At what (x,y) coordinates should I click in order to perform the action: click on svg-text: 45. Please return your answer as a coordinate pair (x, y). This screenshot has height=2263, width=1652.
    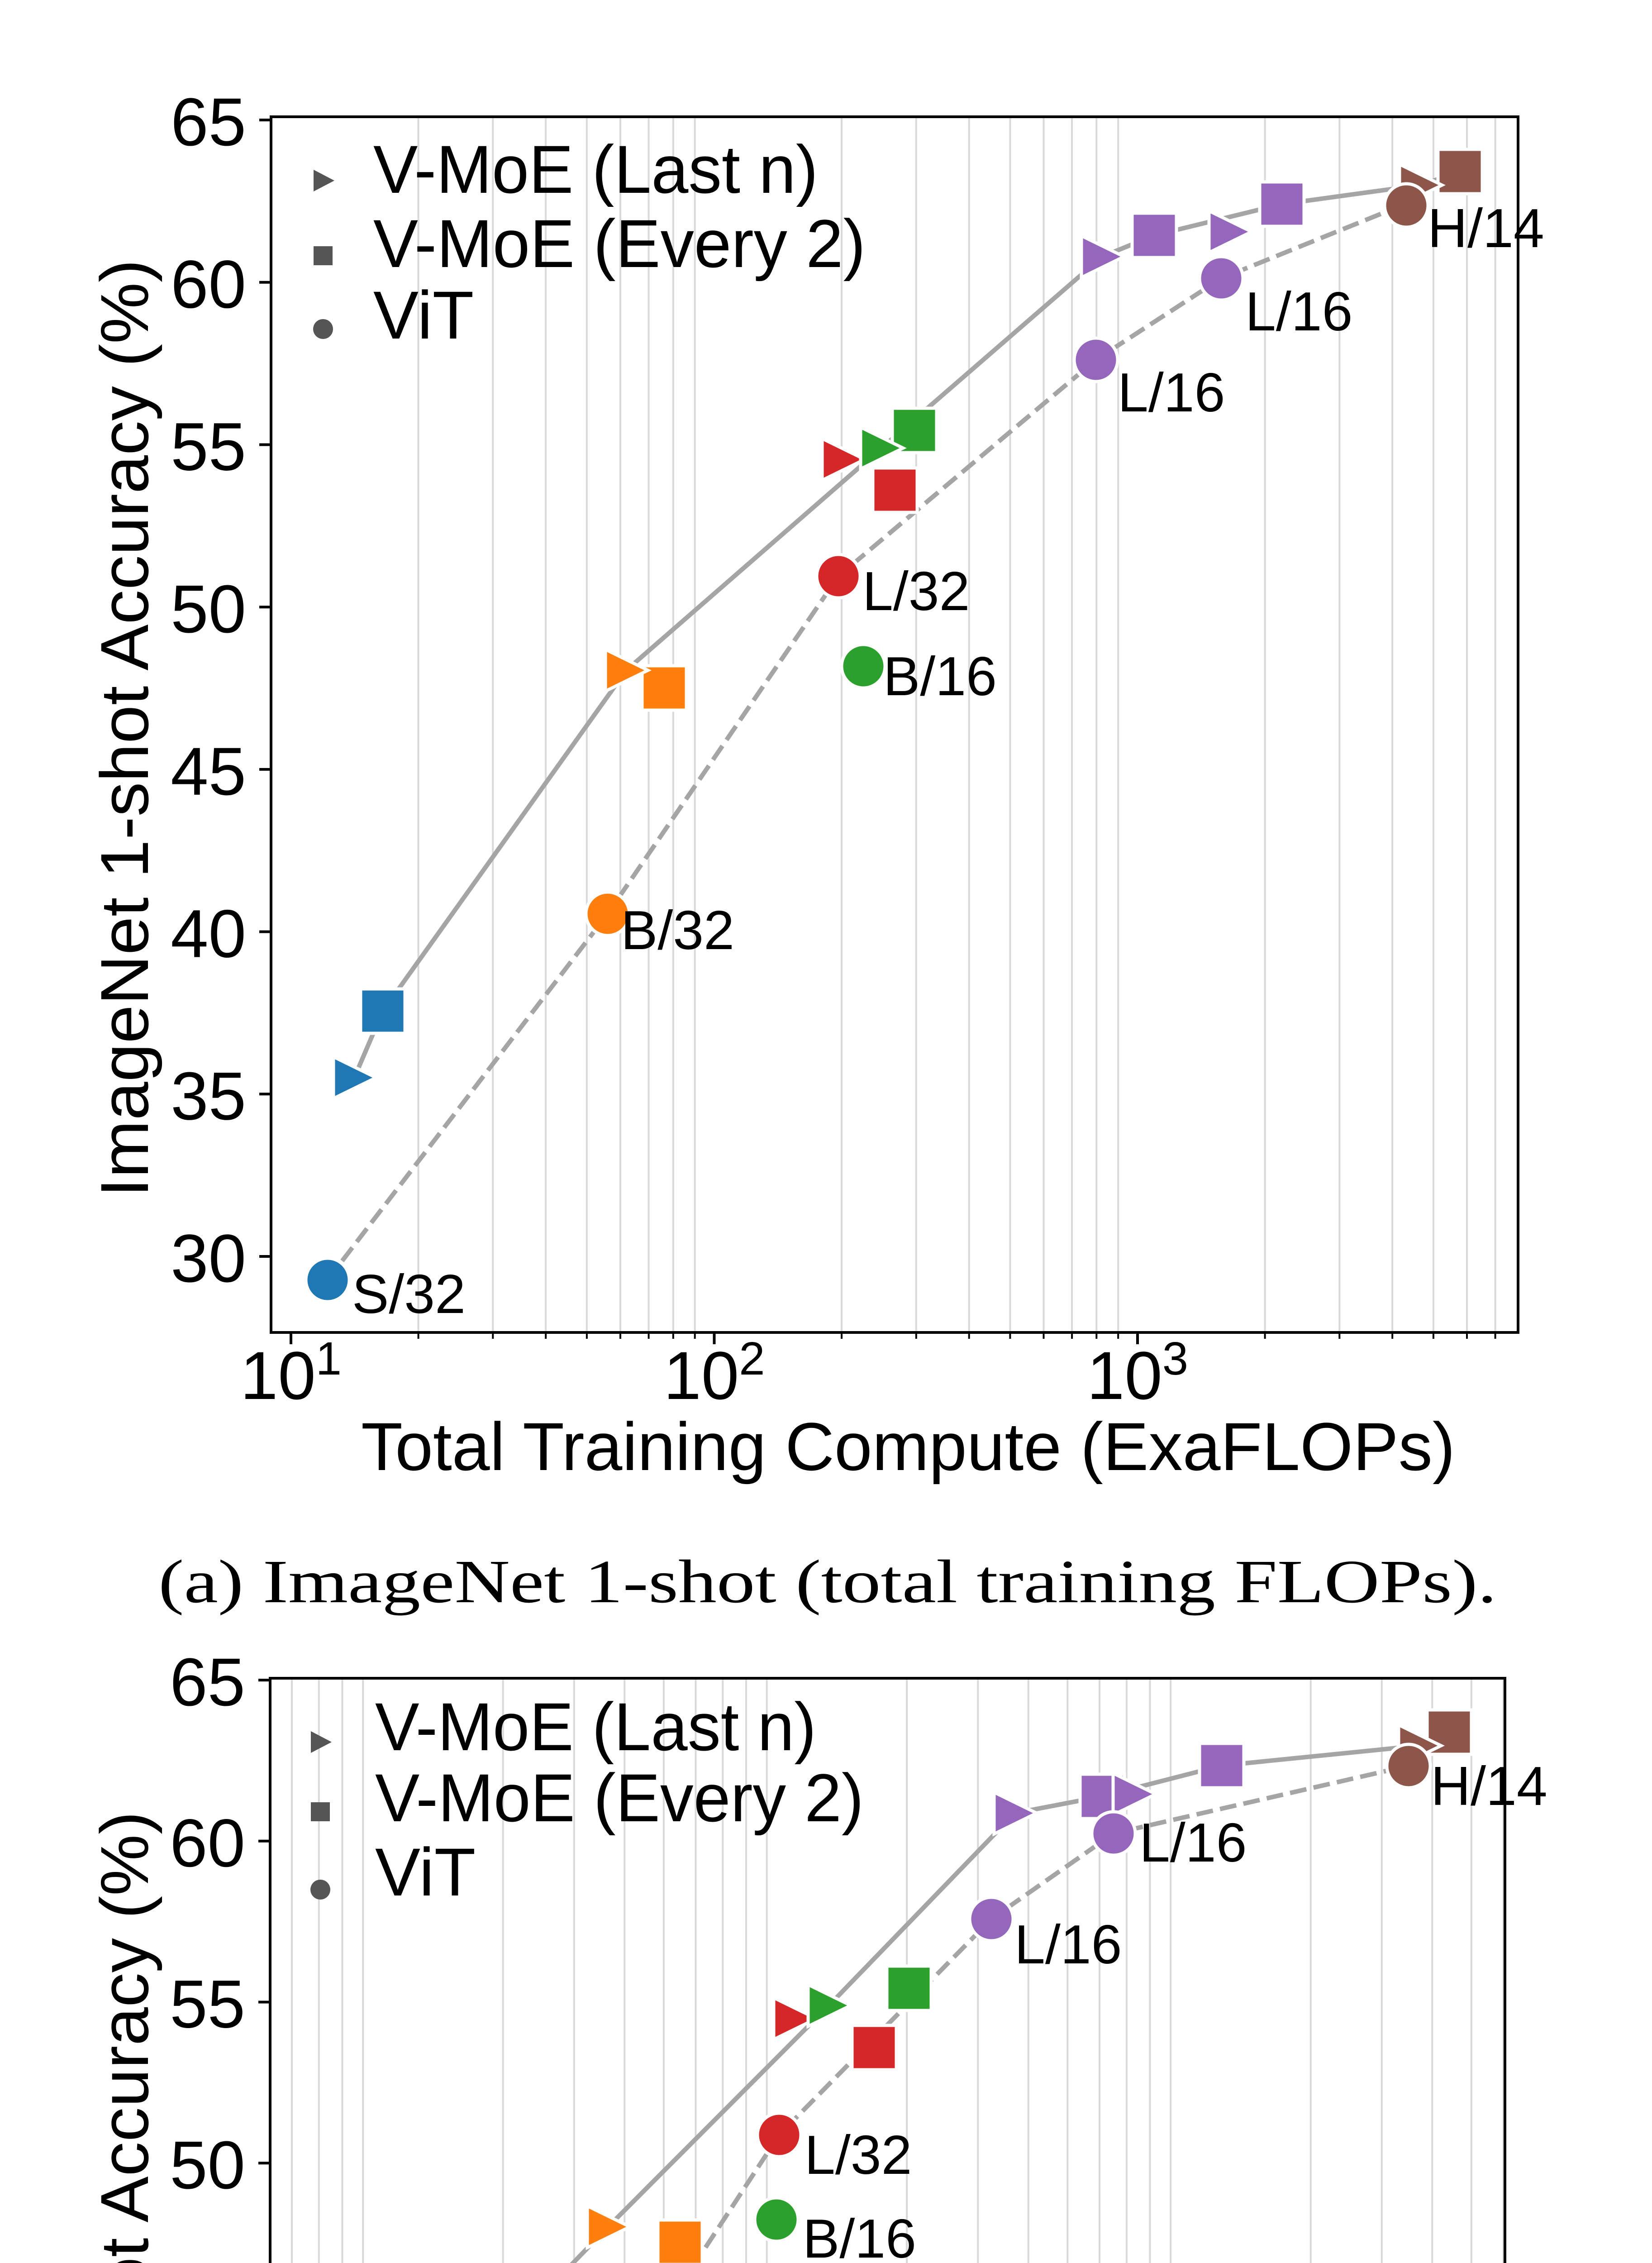
    Looking at the image, I should click on (208, 771).